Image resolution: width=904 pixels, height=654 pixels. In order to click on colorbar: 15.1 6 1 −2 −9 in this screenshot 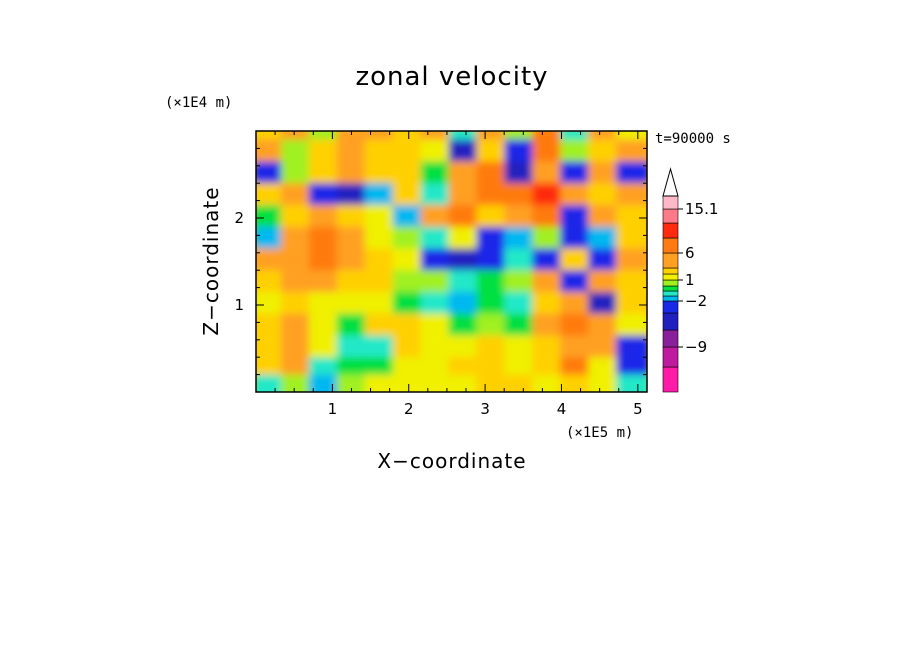, I will do `click(690, 280)`.